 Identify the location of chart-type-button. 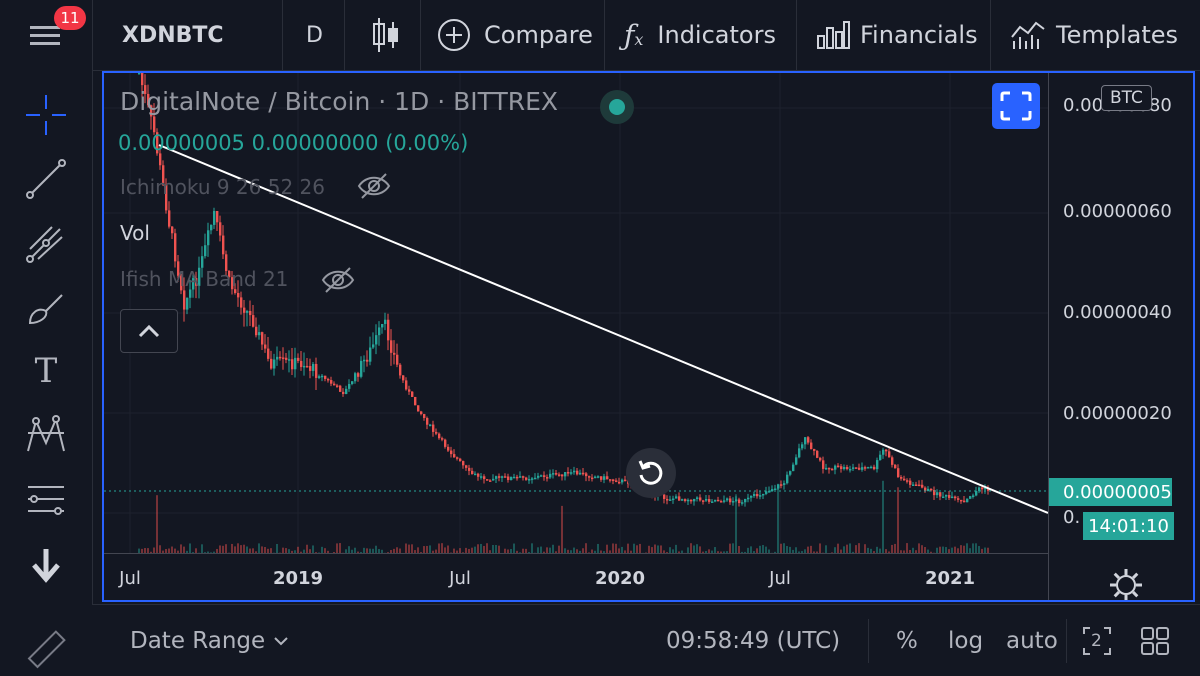
(386, 35).